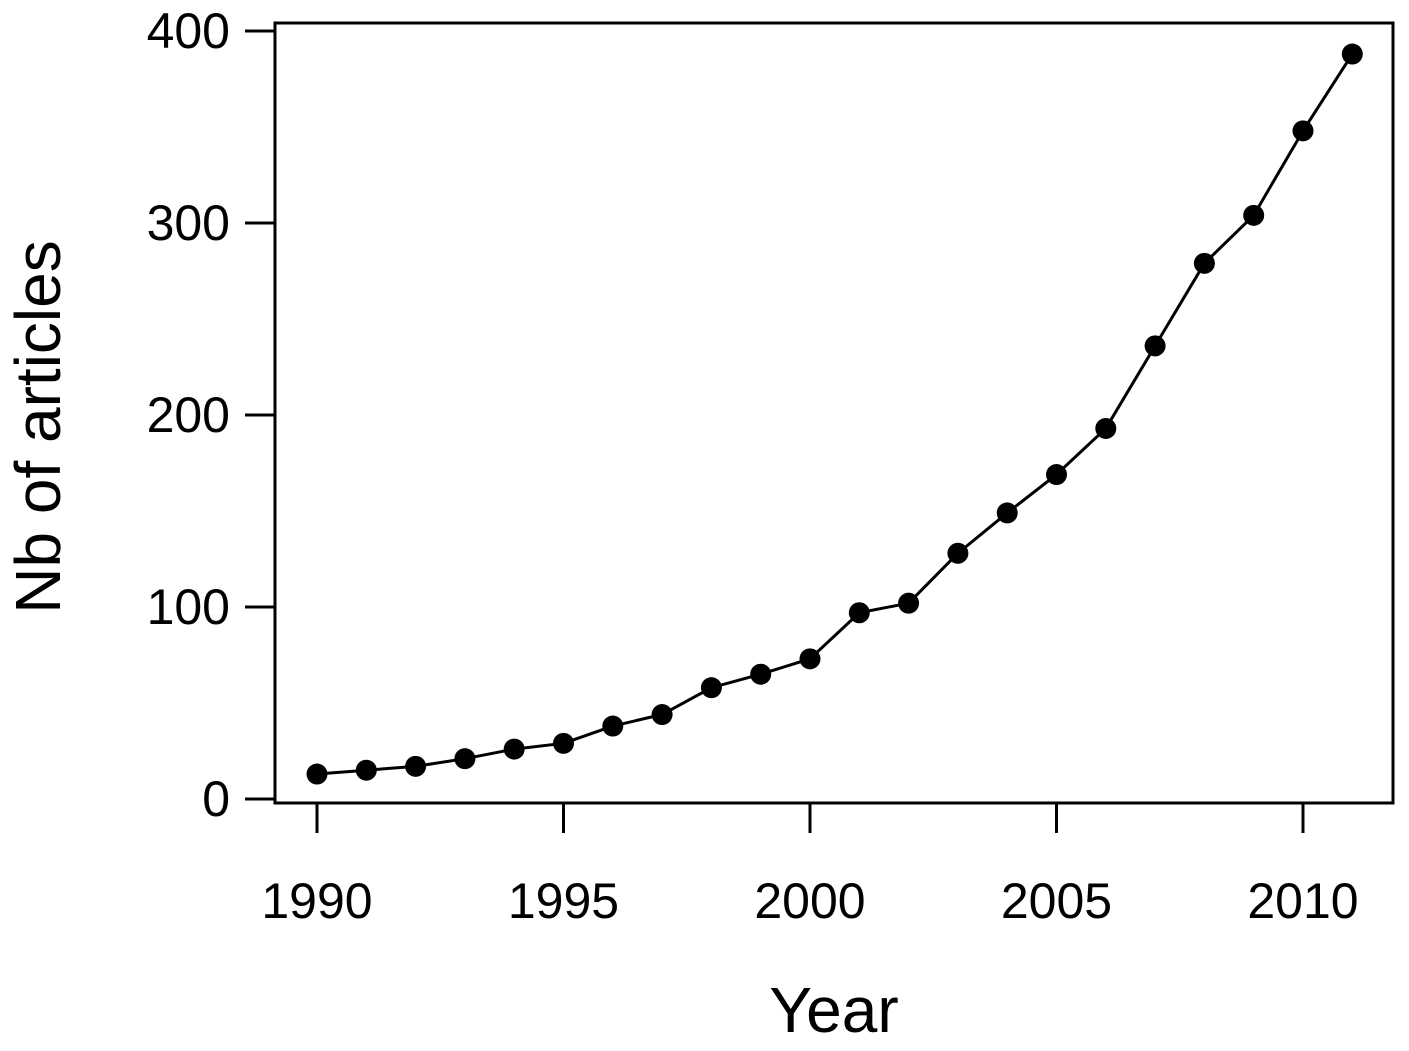 The image size is (1409, 1051). Describe the element at coordinates (317, 774) in the screenshot. I see `data-point-1990` at that location.